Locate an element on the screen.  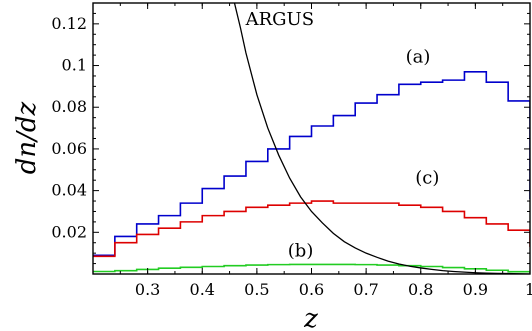
y-tick-label: 0.08 is located at coordinates (69, 106).